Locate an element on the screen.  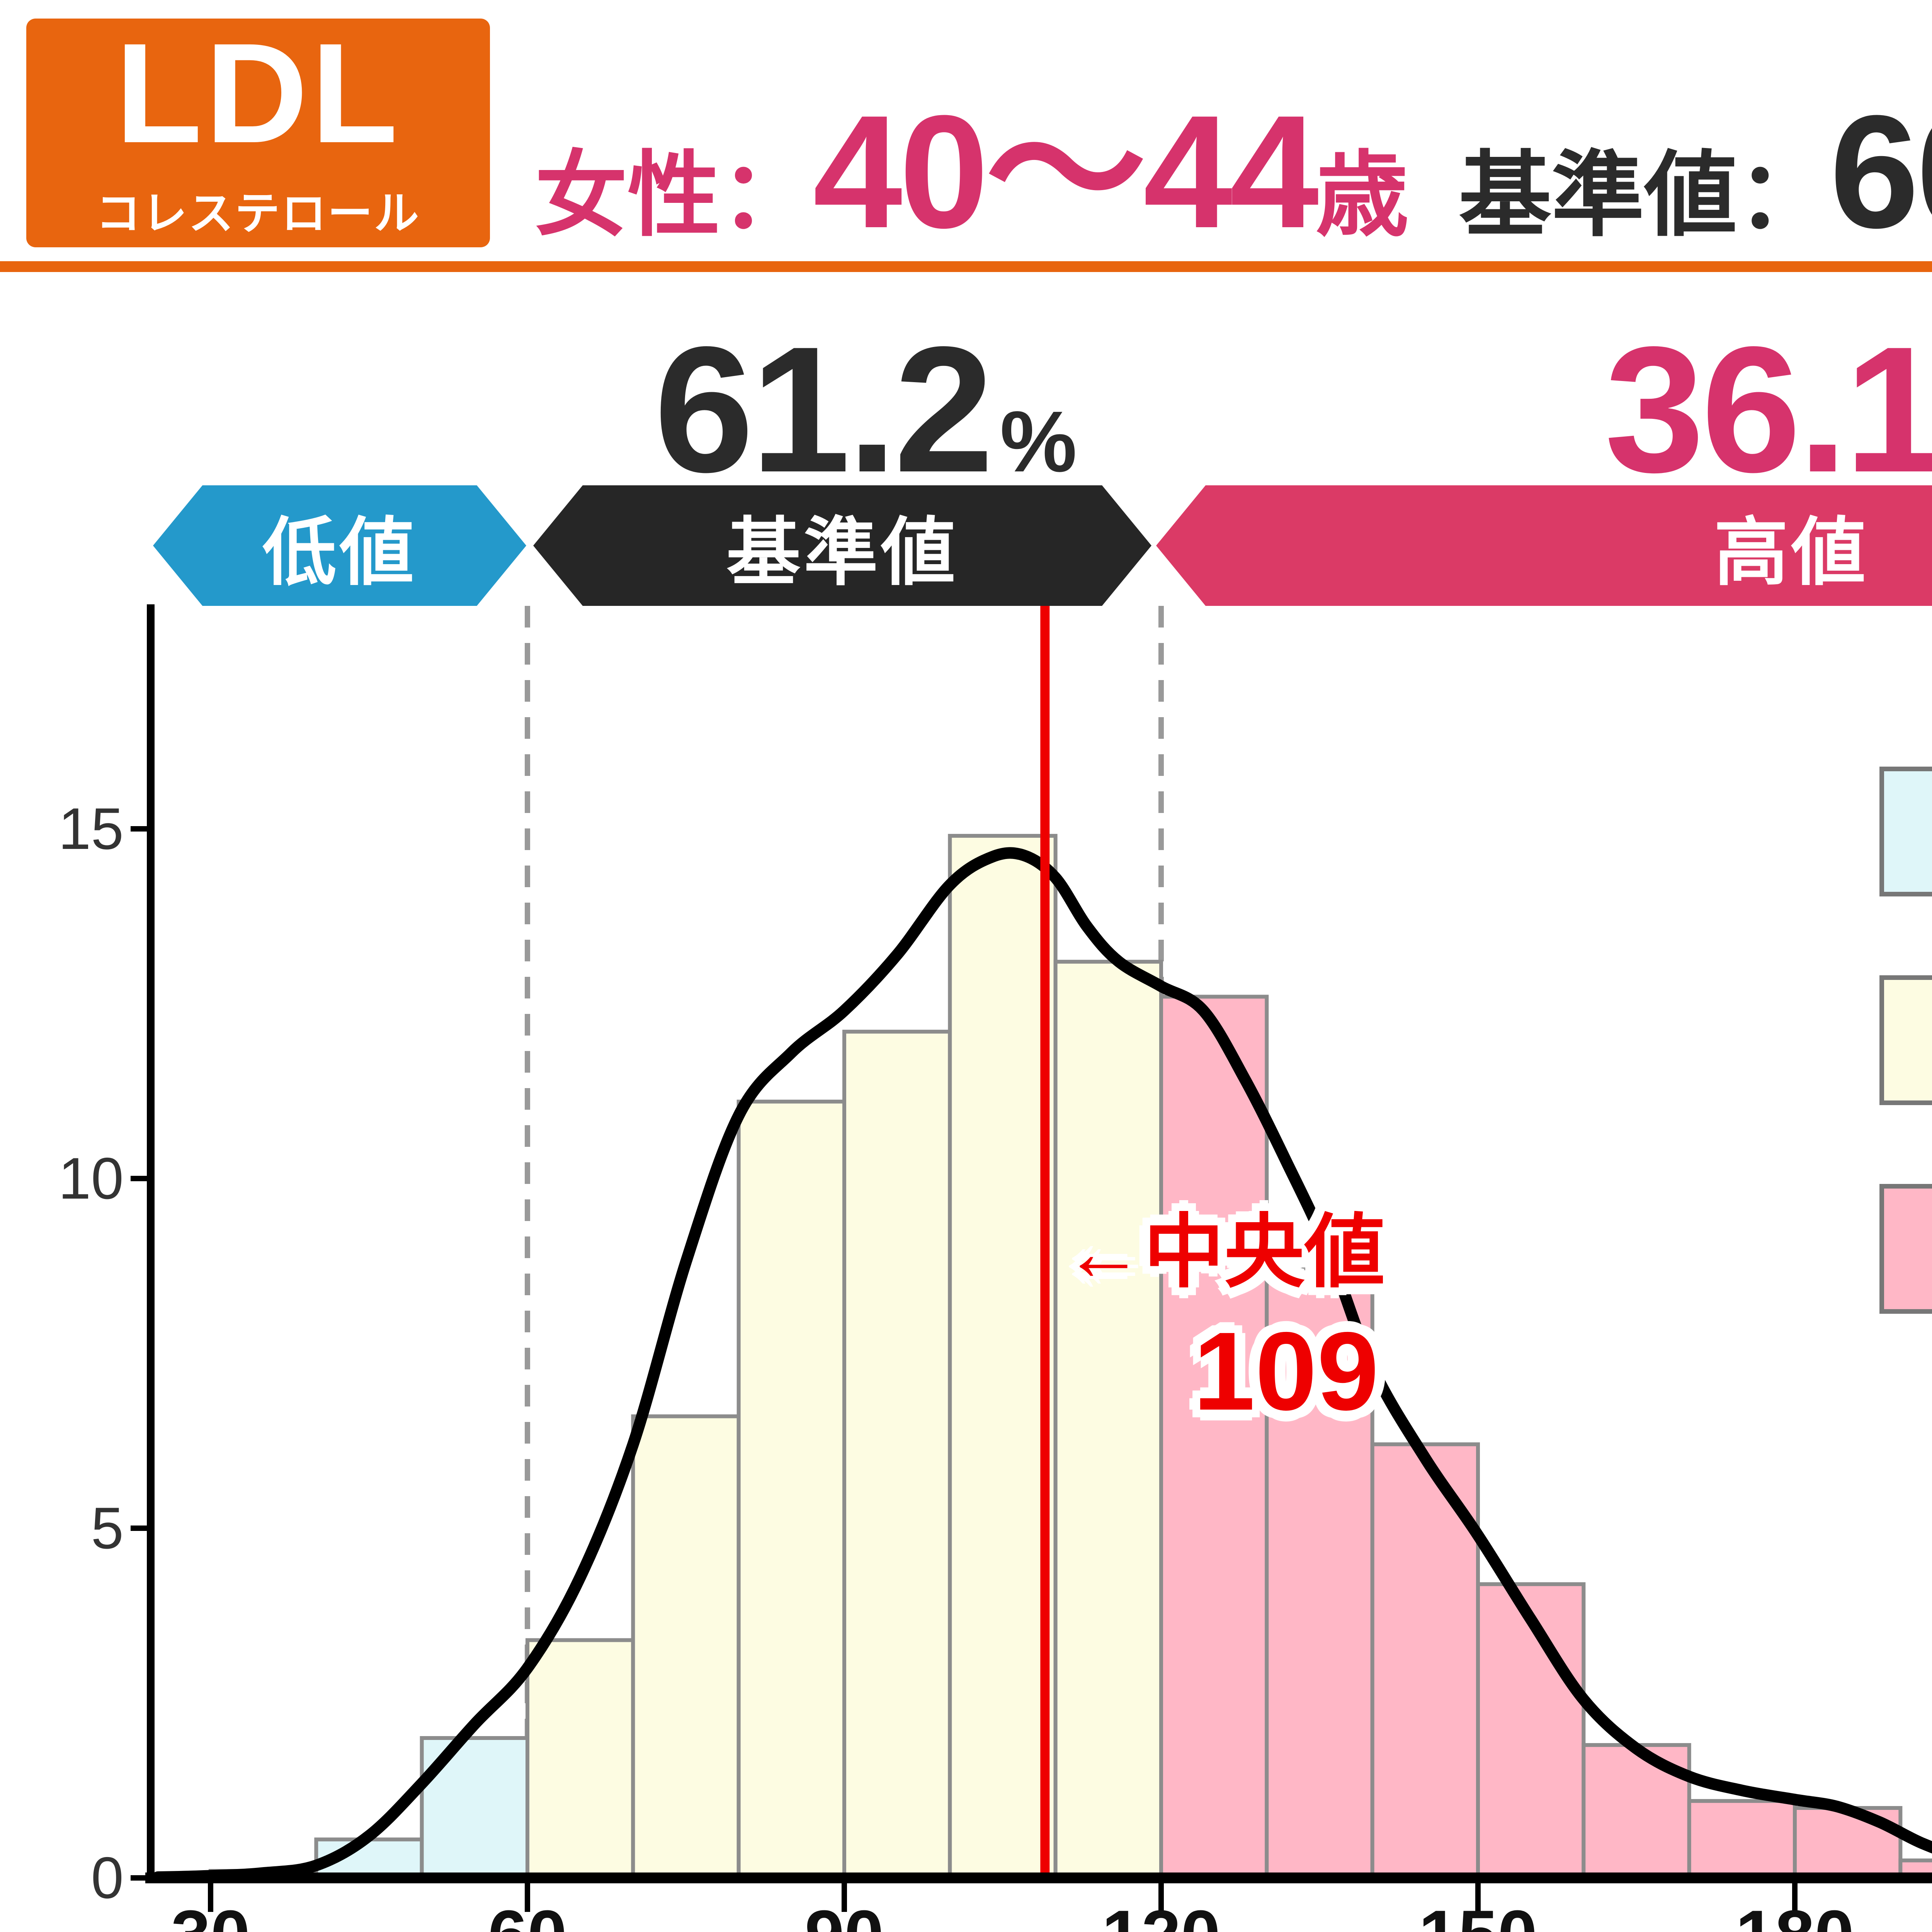
median-annotation: ←中央値 109 is located at coordinates (1224, 1312).